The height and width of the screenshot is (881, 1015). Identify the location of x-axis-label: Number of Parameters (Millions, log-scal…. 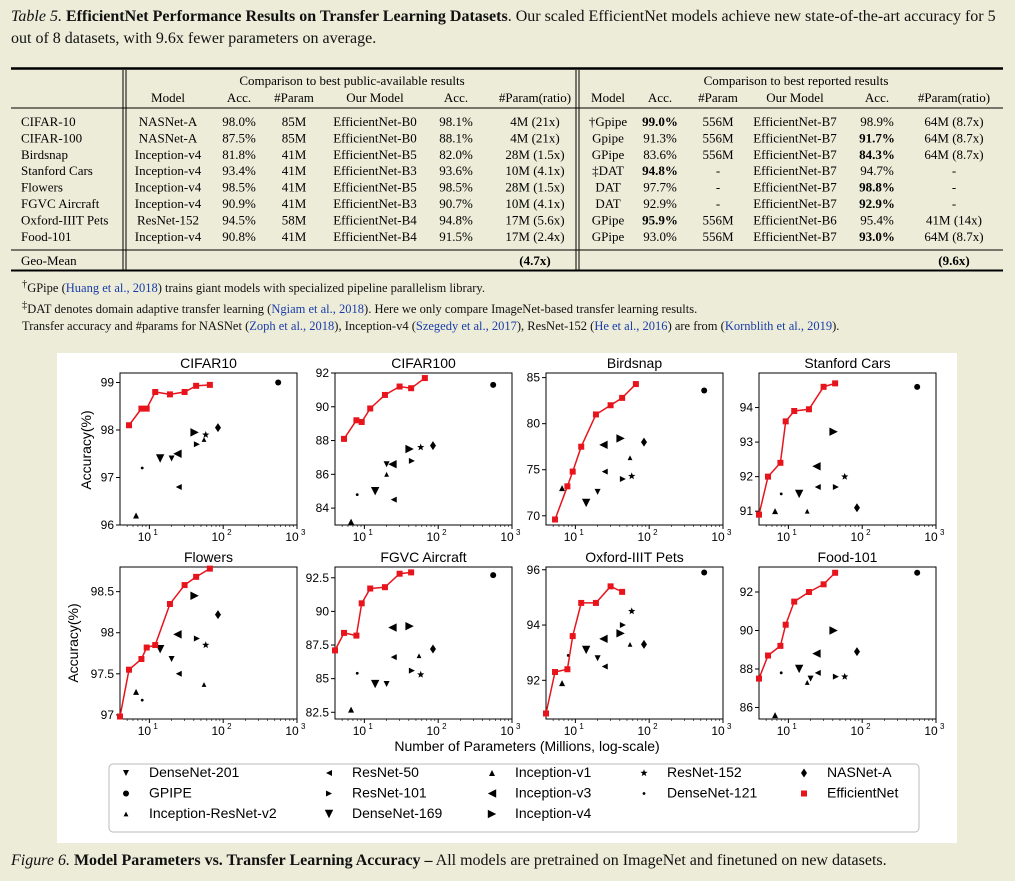
(526, 746).